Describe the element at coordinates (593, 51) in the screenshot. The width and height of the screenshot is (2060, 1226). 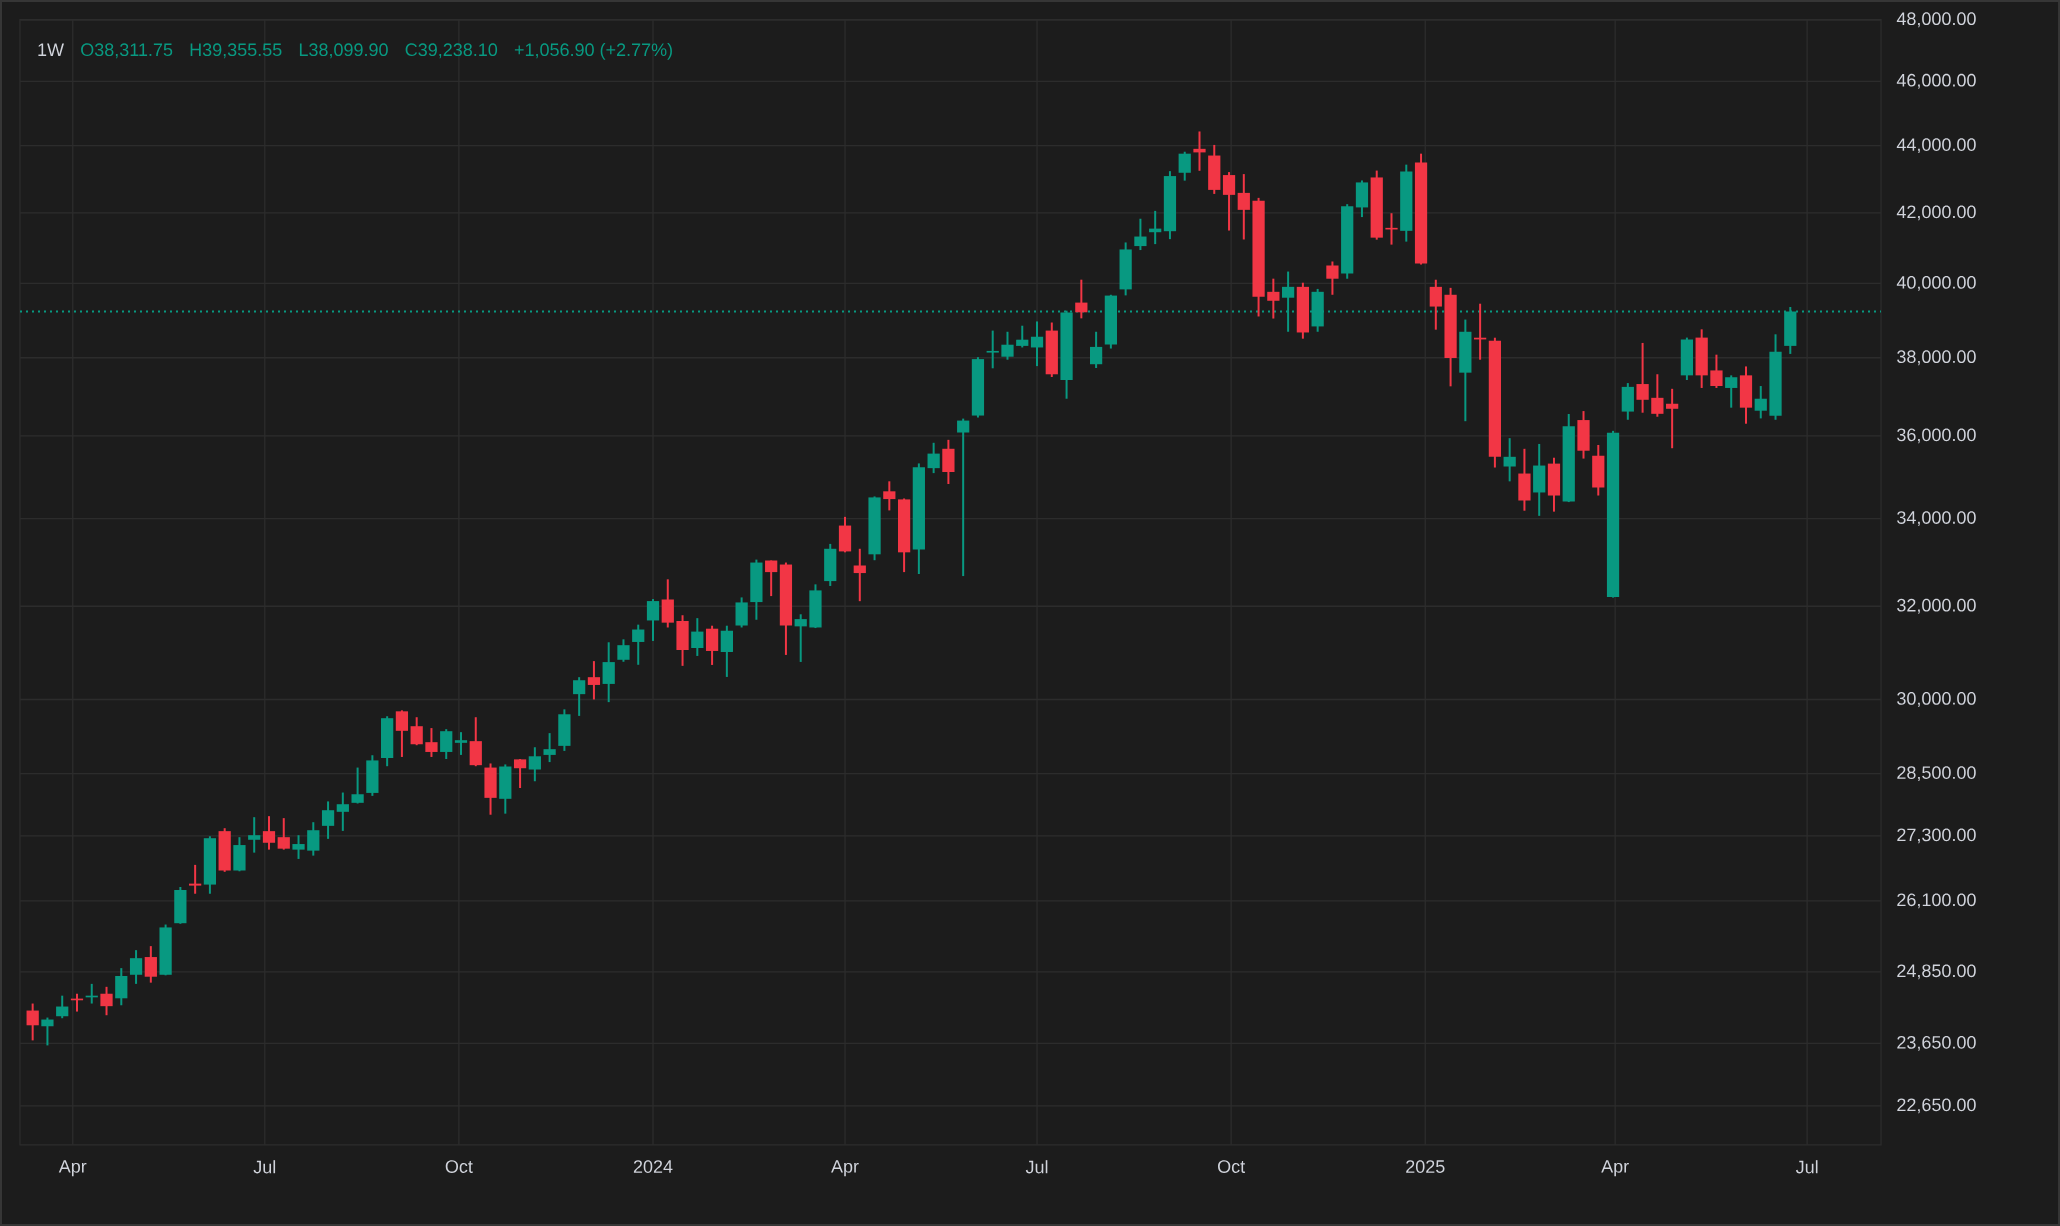
I see `annotation: +1,056.90 (+2.77%)` at that location.